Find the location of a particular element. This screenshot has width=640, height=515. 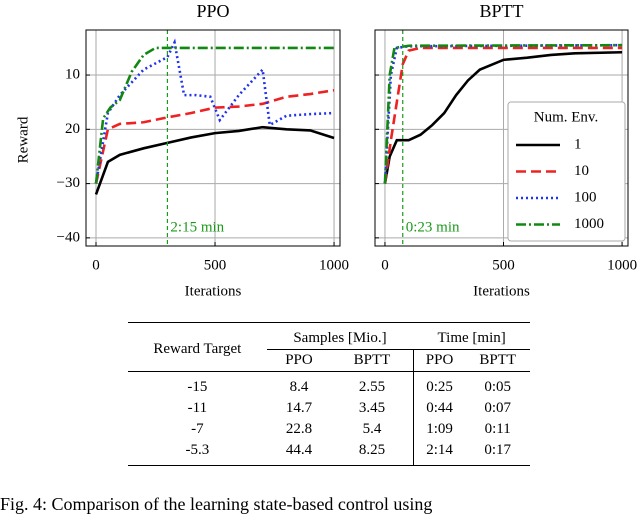

table-cell: -7 is located at coordinates (197, 429).